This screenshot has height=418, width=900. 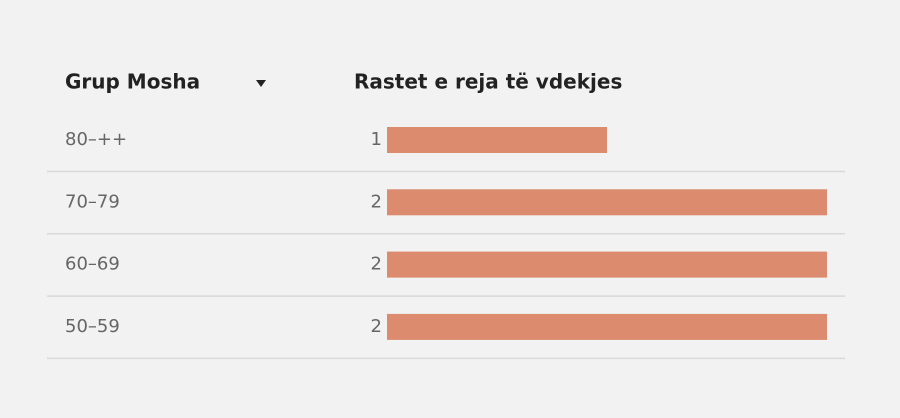 What do you see at coordinates (488, 82) in the screenshot?
I see `value-header: Rastet e reja të vdekjes` at bounding box center [488, 82].